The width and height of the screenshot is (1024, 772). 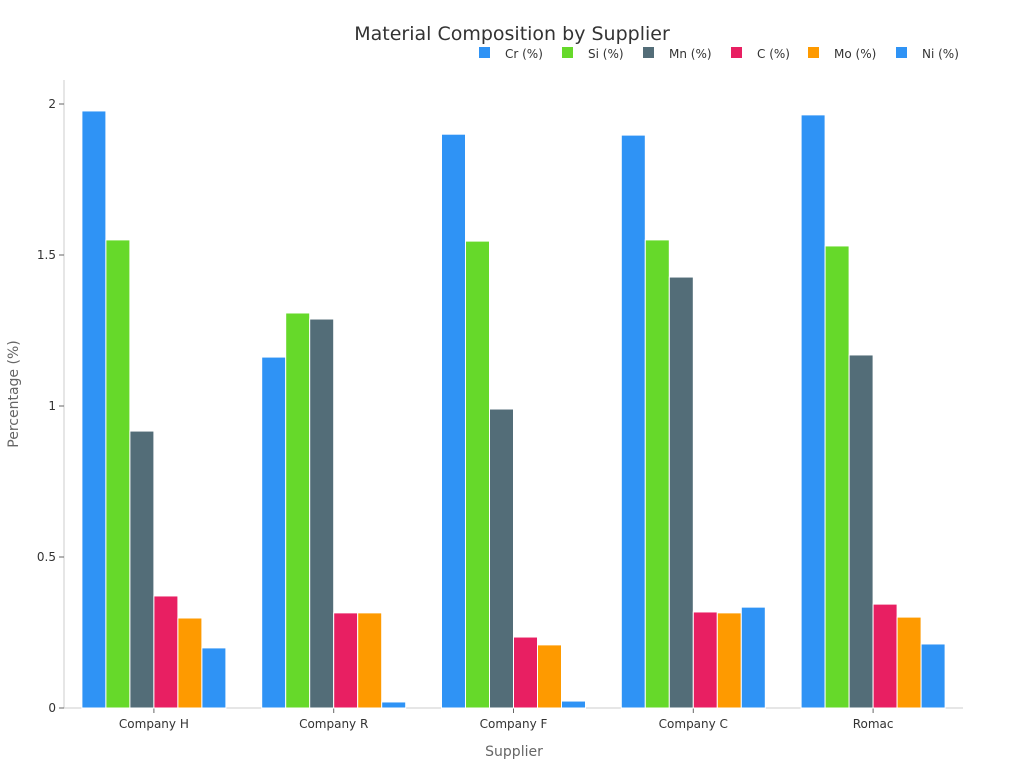 What do you see at coordinates (46, 255) in the screenshot?
I see `y-tick-label: 1.5` at bounding box center [46, 255].